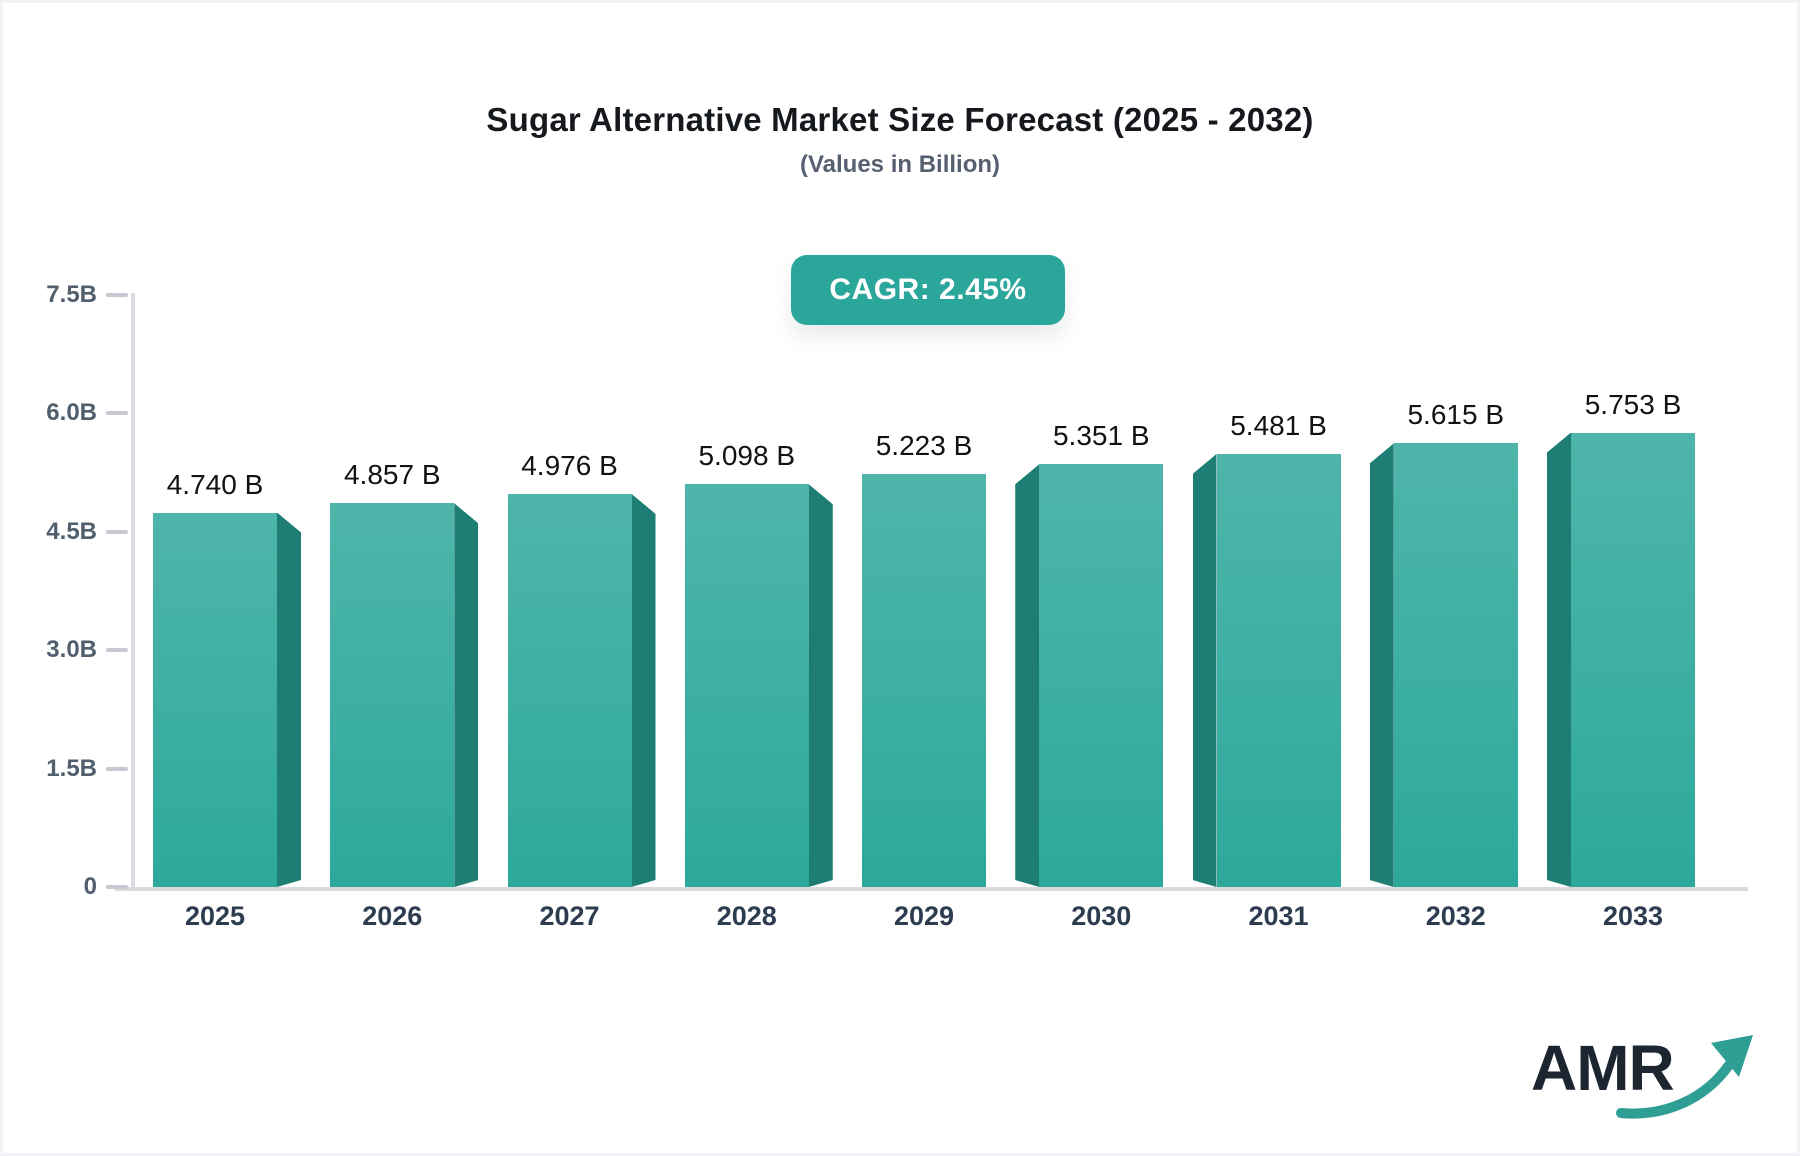  Describe the element at coordinates (569, 465) in the screenshot. I see `bar-value-label: 4.976 B` at that location.